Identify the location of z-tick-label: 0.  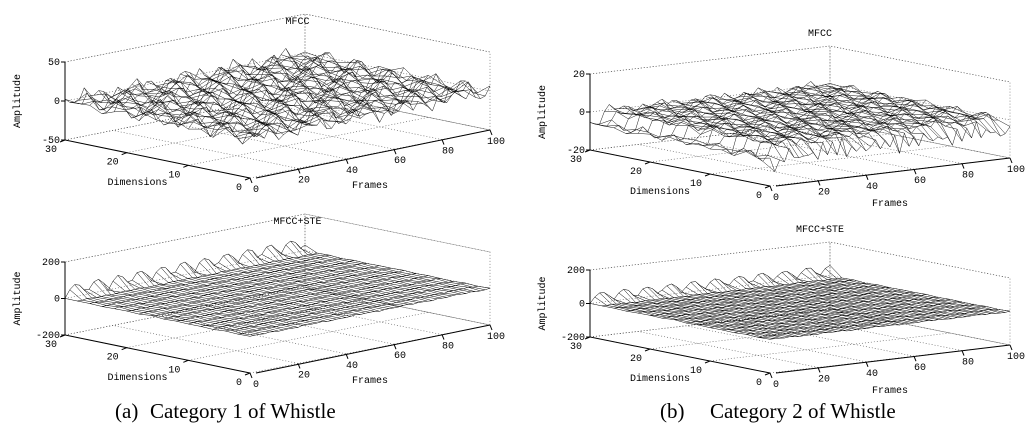
(582, 305).